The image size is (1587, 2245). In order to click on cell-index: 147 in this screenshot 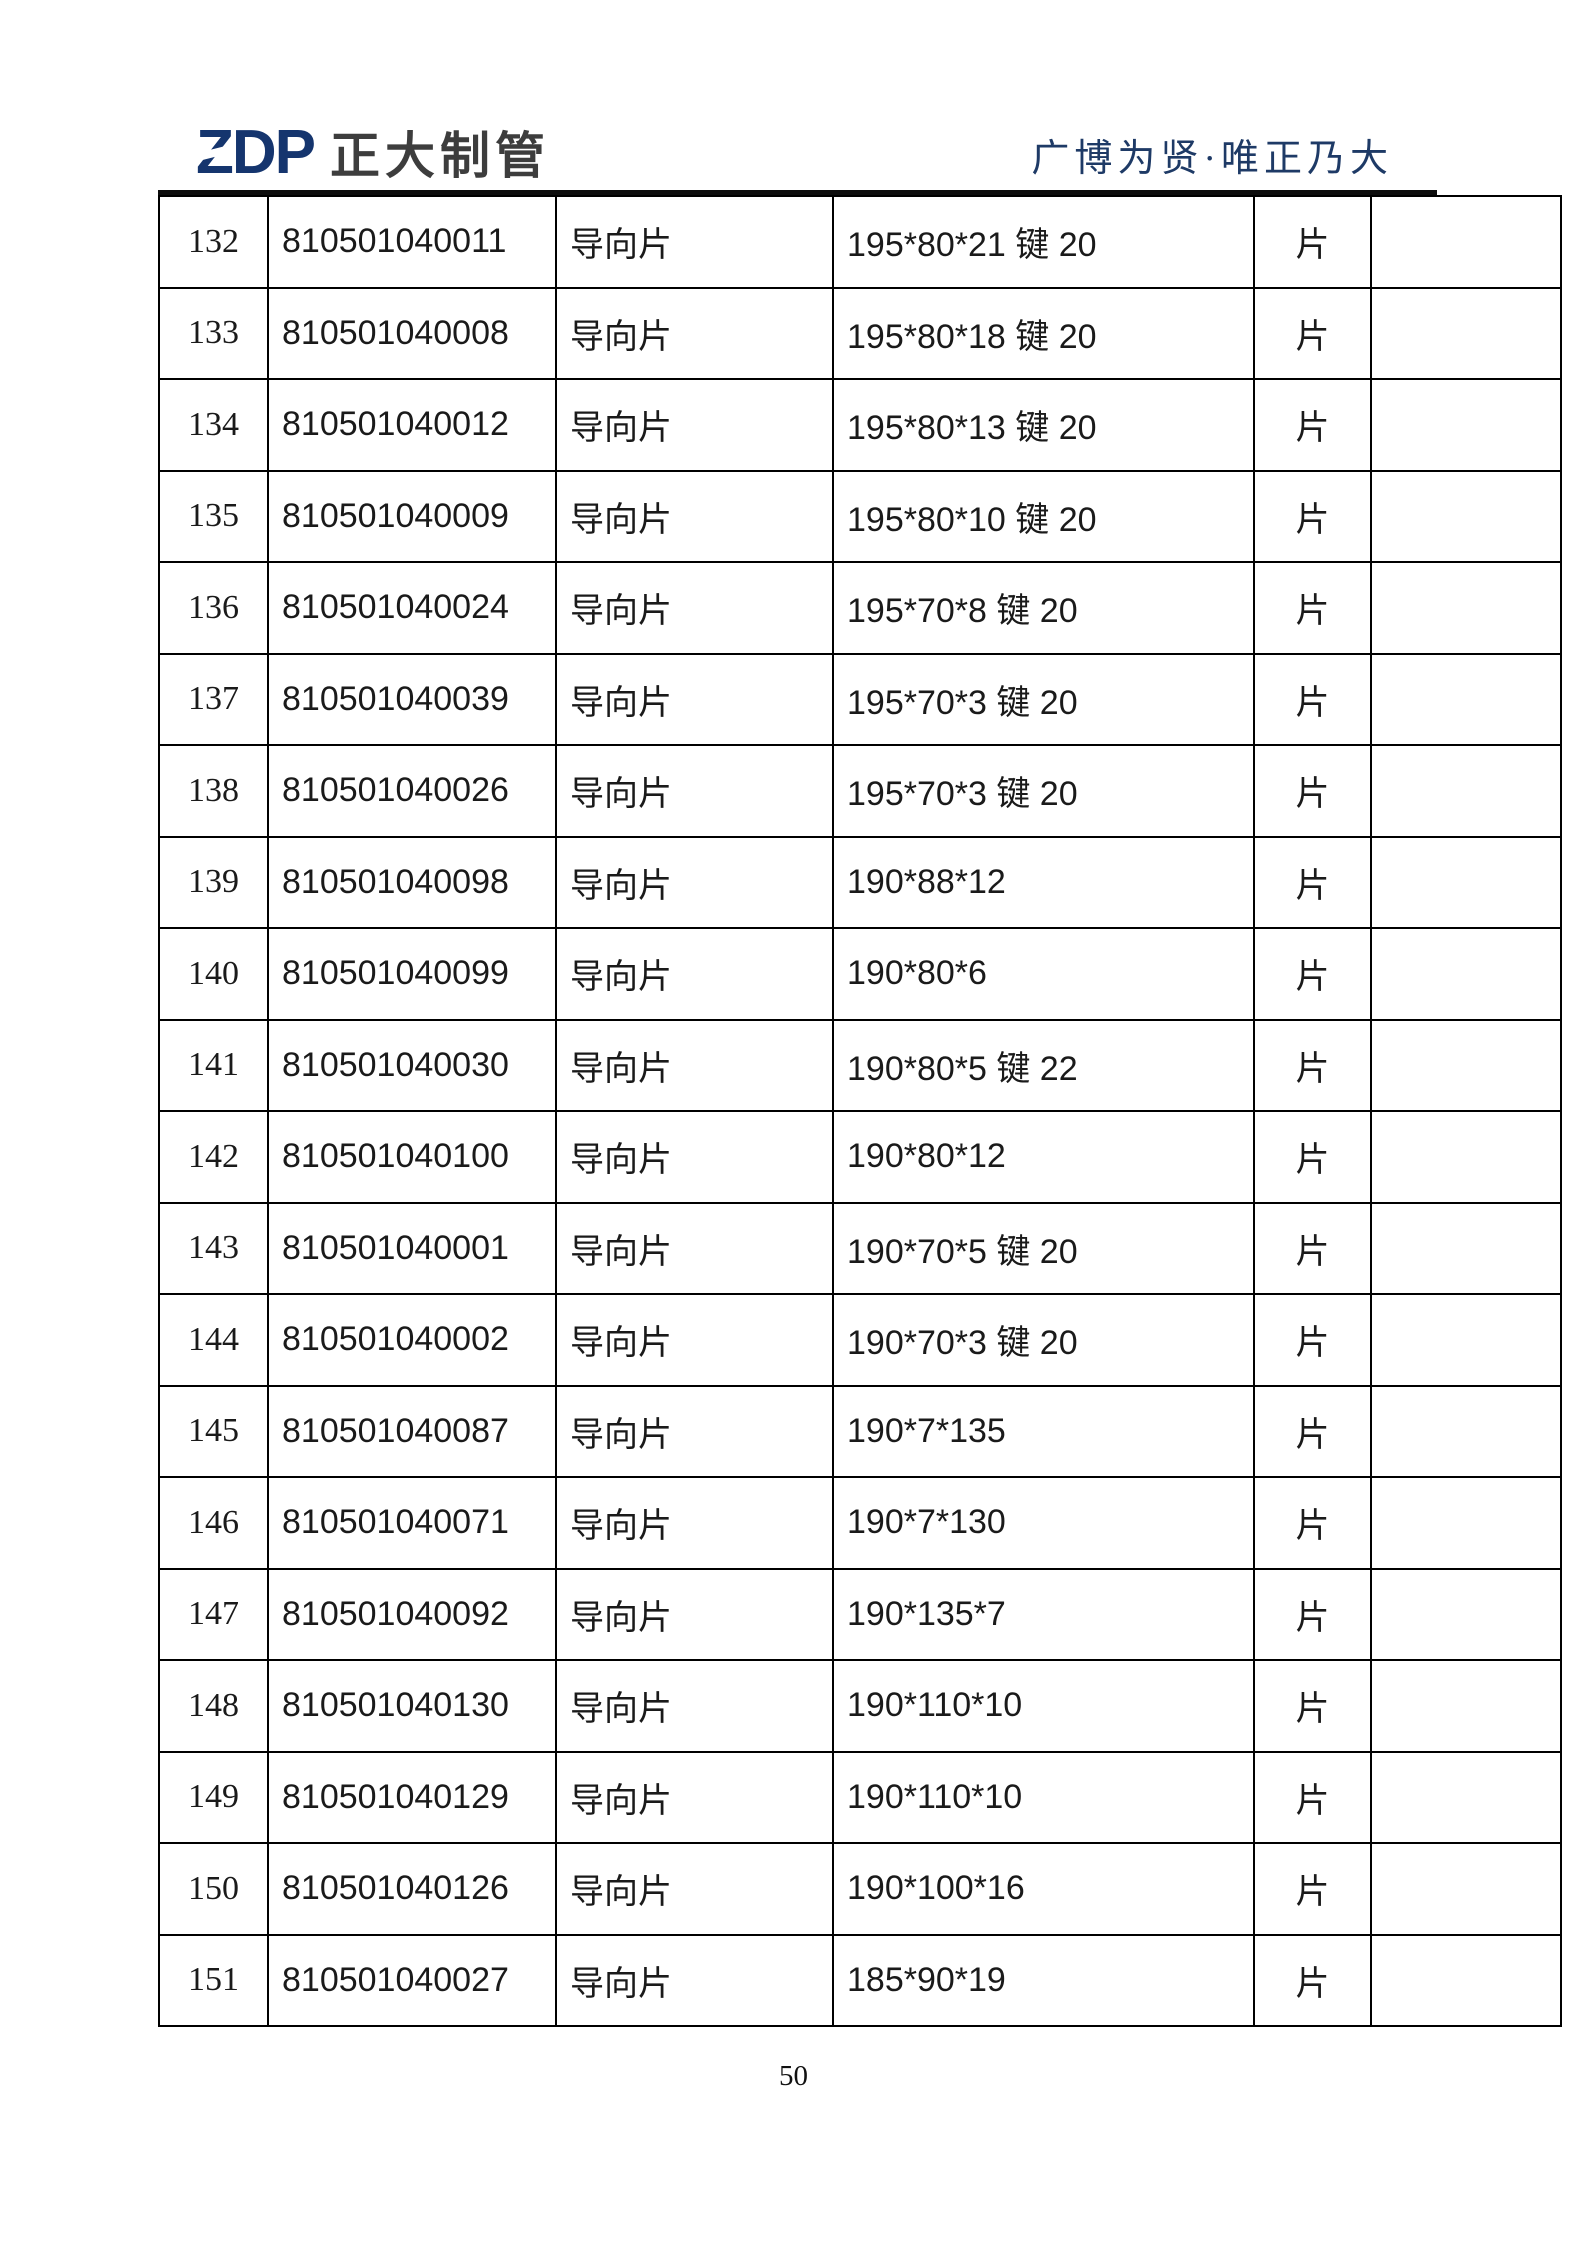, I will do `click(213, 1614)`.